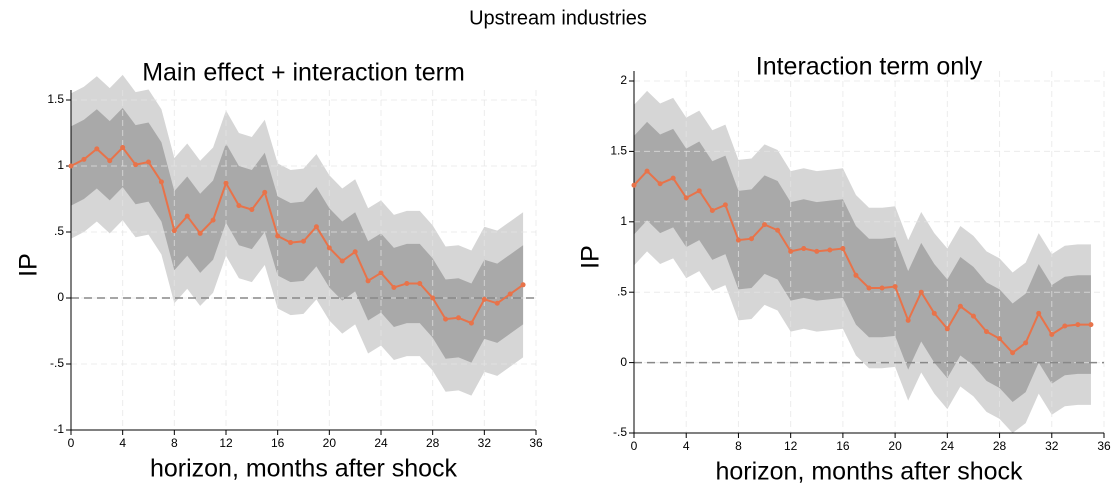 The width and height of the screenshot is (1117, 493). I want to click on x-tick-label: 0, so click(71, 443).